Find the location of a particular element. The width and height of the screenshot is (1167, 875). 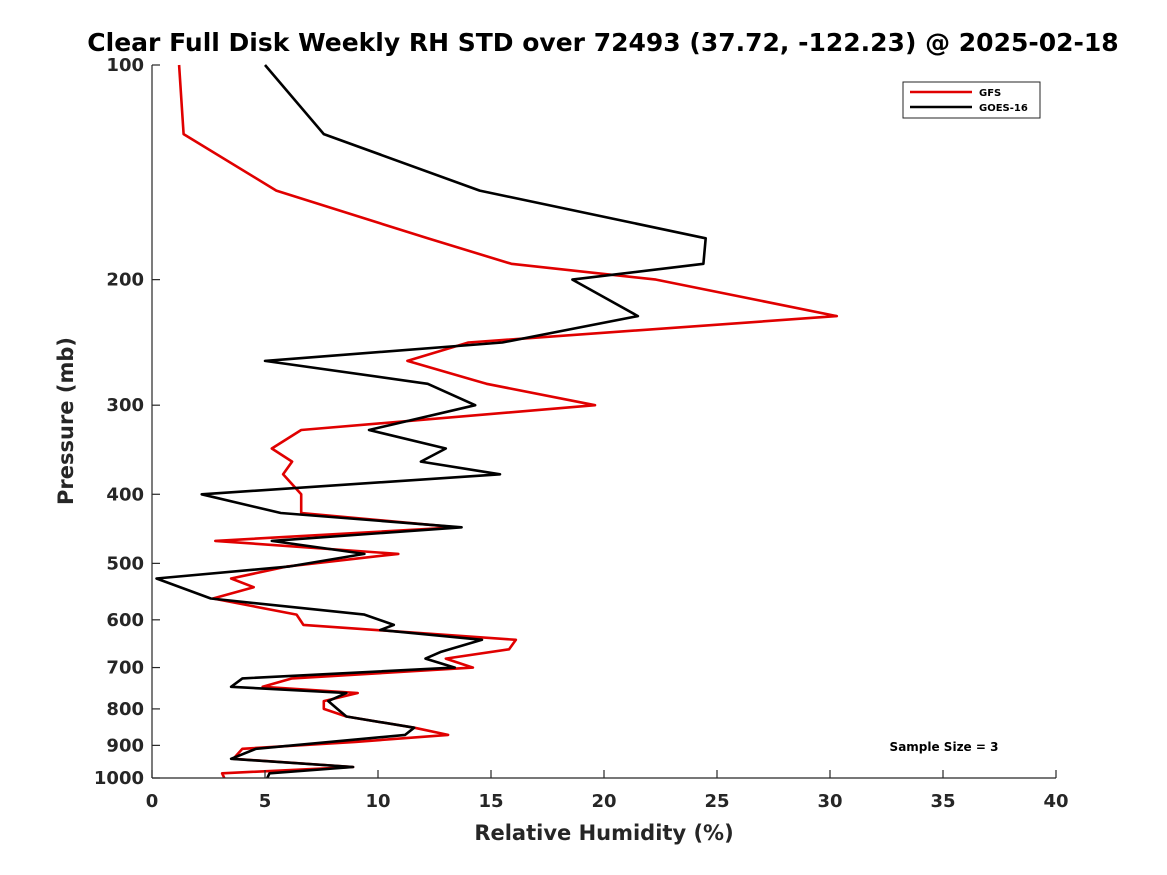

x-tick-label: 0 is located at coordinates (152, 801).